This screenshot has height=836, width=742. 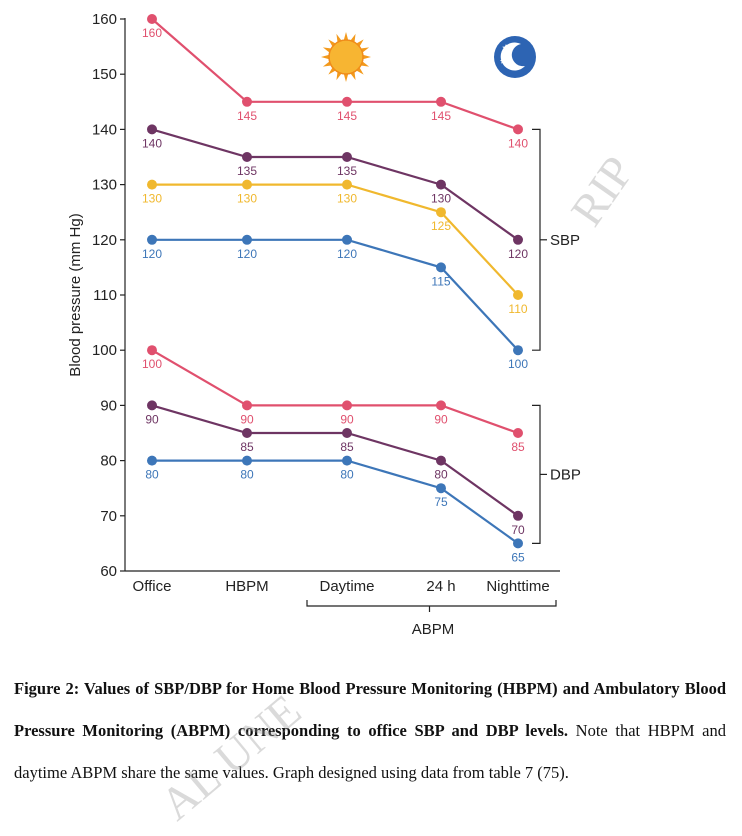 What do you see at coordinates (247, 116) in the screenshot?
I see `data-label: 145` at bounding box center [247, 116].